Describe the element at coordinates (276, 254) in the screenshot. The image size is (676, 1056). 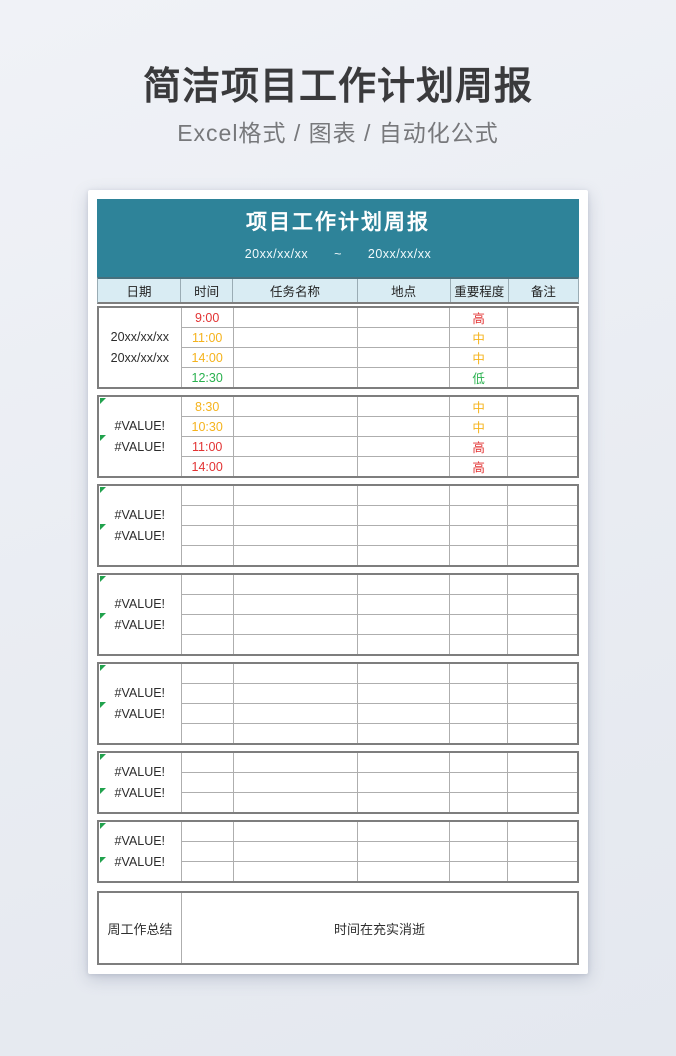
I see `date-range-start: 20xx/xx/xx` at that location.